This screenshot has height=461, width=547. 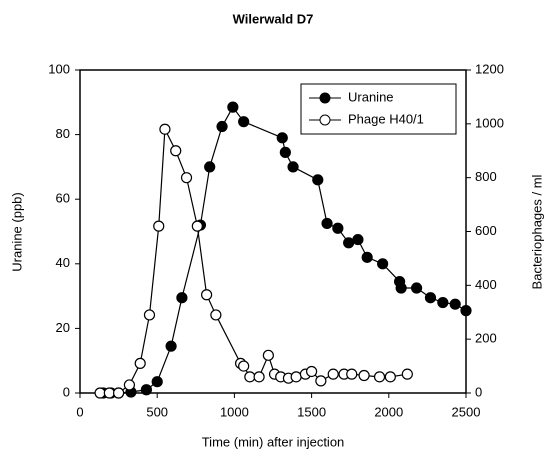 What do you see at coordinates (63, 327) in the screenshot?
I see `y-tick-label: 20` at bounding box center [63, 327].